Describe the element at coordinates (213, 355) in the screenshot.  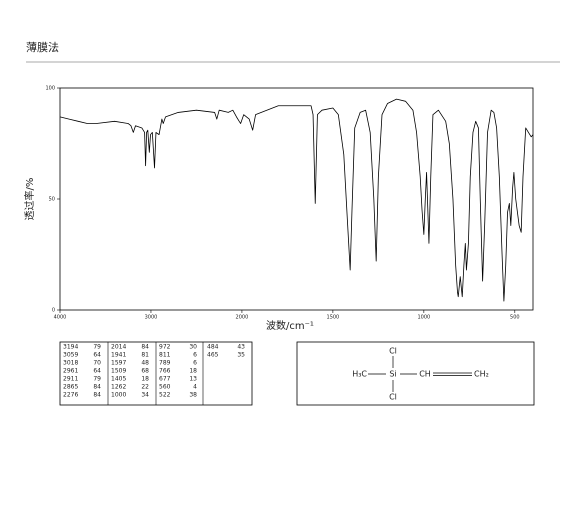
I see `peak-wavenumber: 465` at that location.